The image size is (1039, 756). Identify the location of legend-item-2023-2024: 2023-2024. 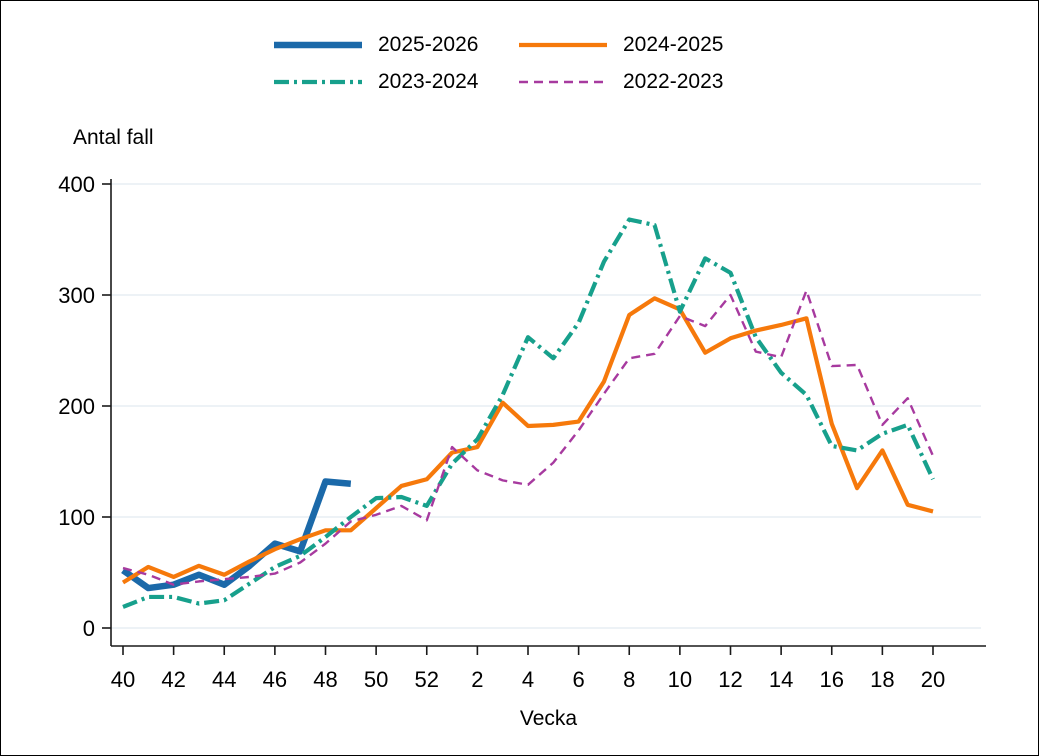
(376, 82).